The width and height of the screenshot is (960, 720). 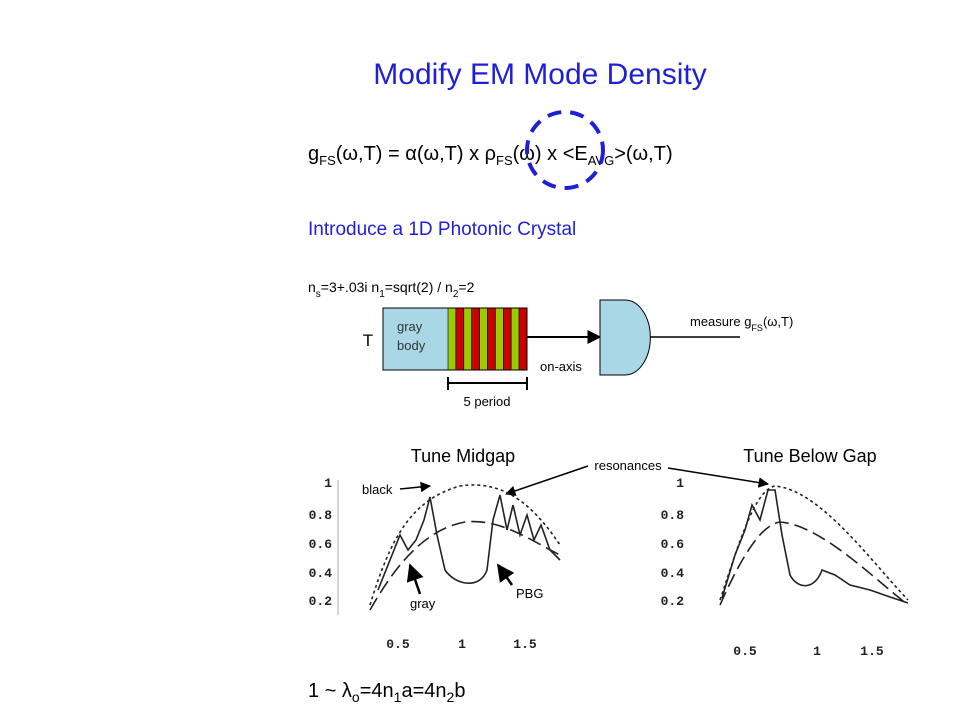 What do you see at coordinates (377, 691) in the screenshot?
I see `text-run: =4n` at bounding box center [377, 691].